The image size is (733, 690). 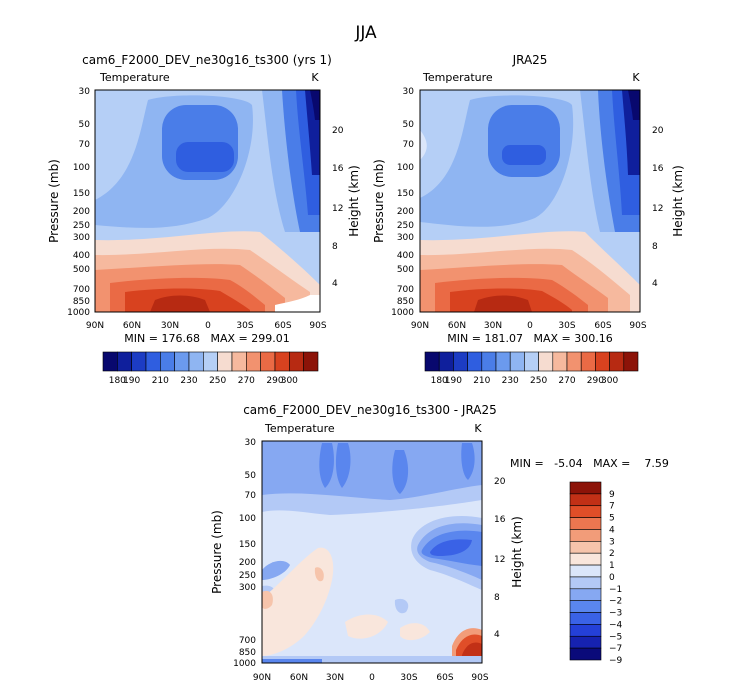 I want to click on y-tick-label: 100, so click(x=81, y=168).